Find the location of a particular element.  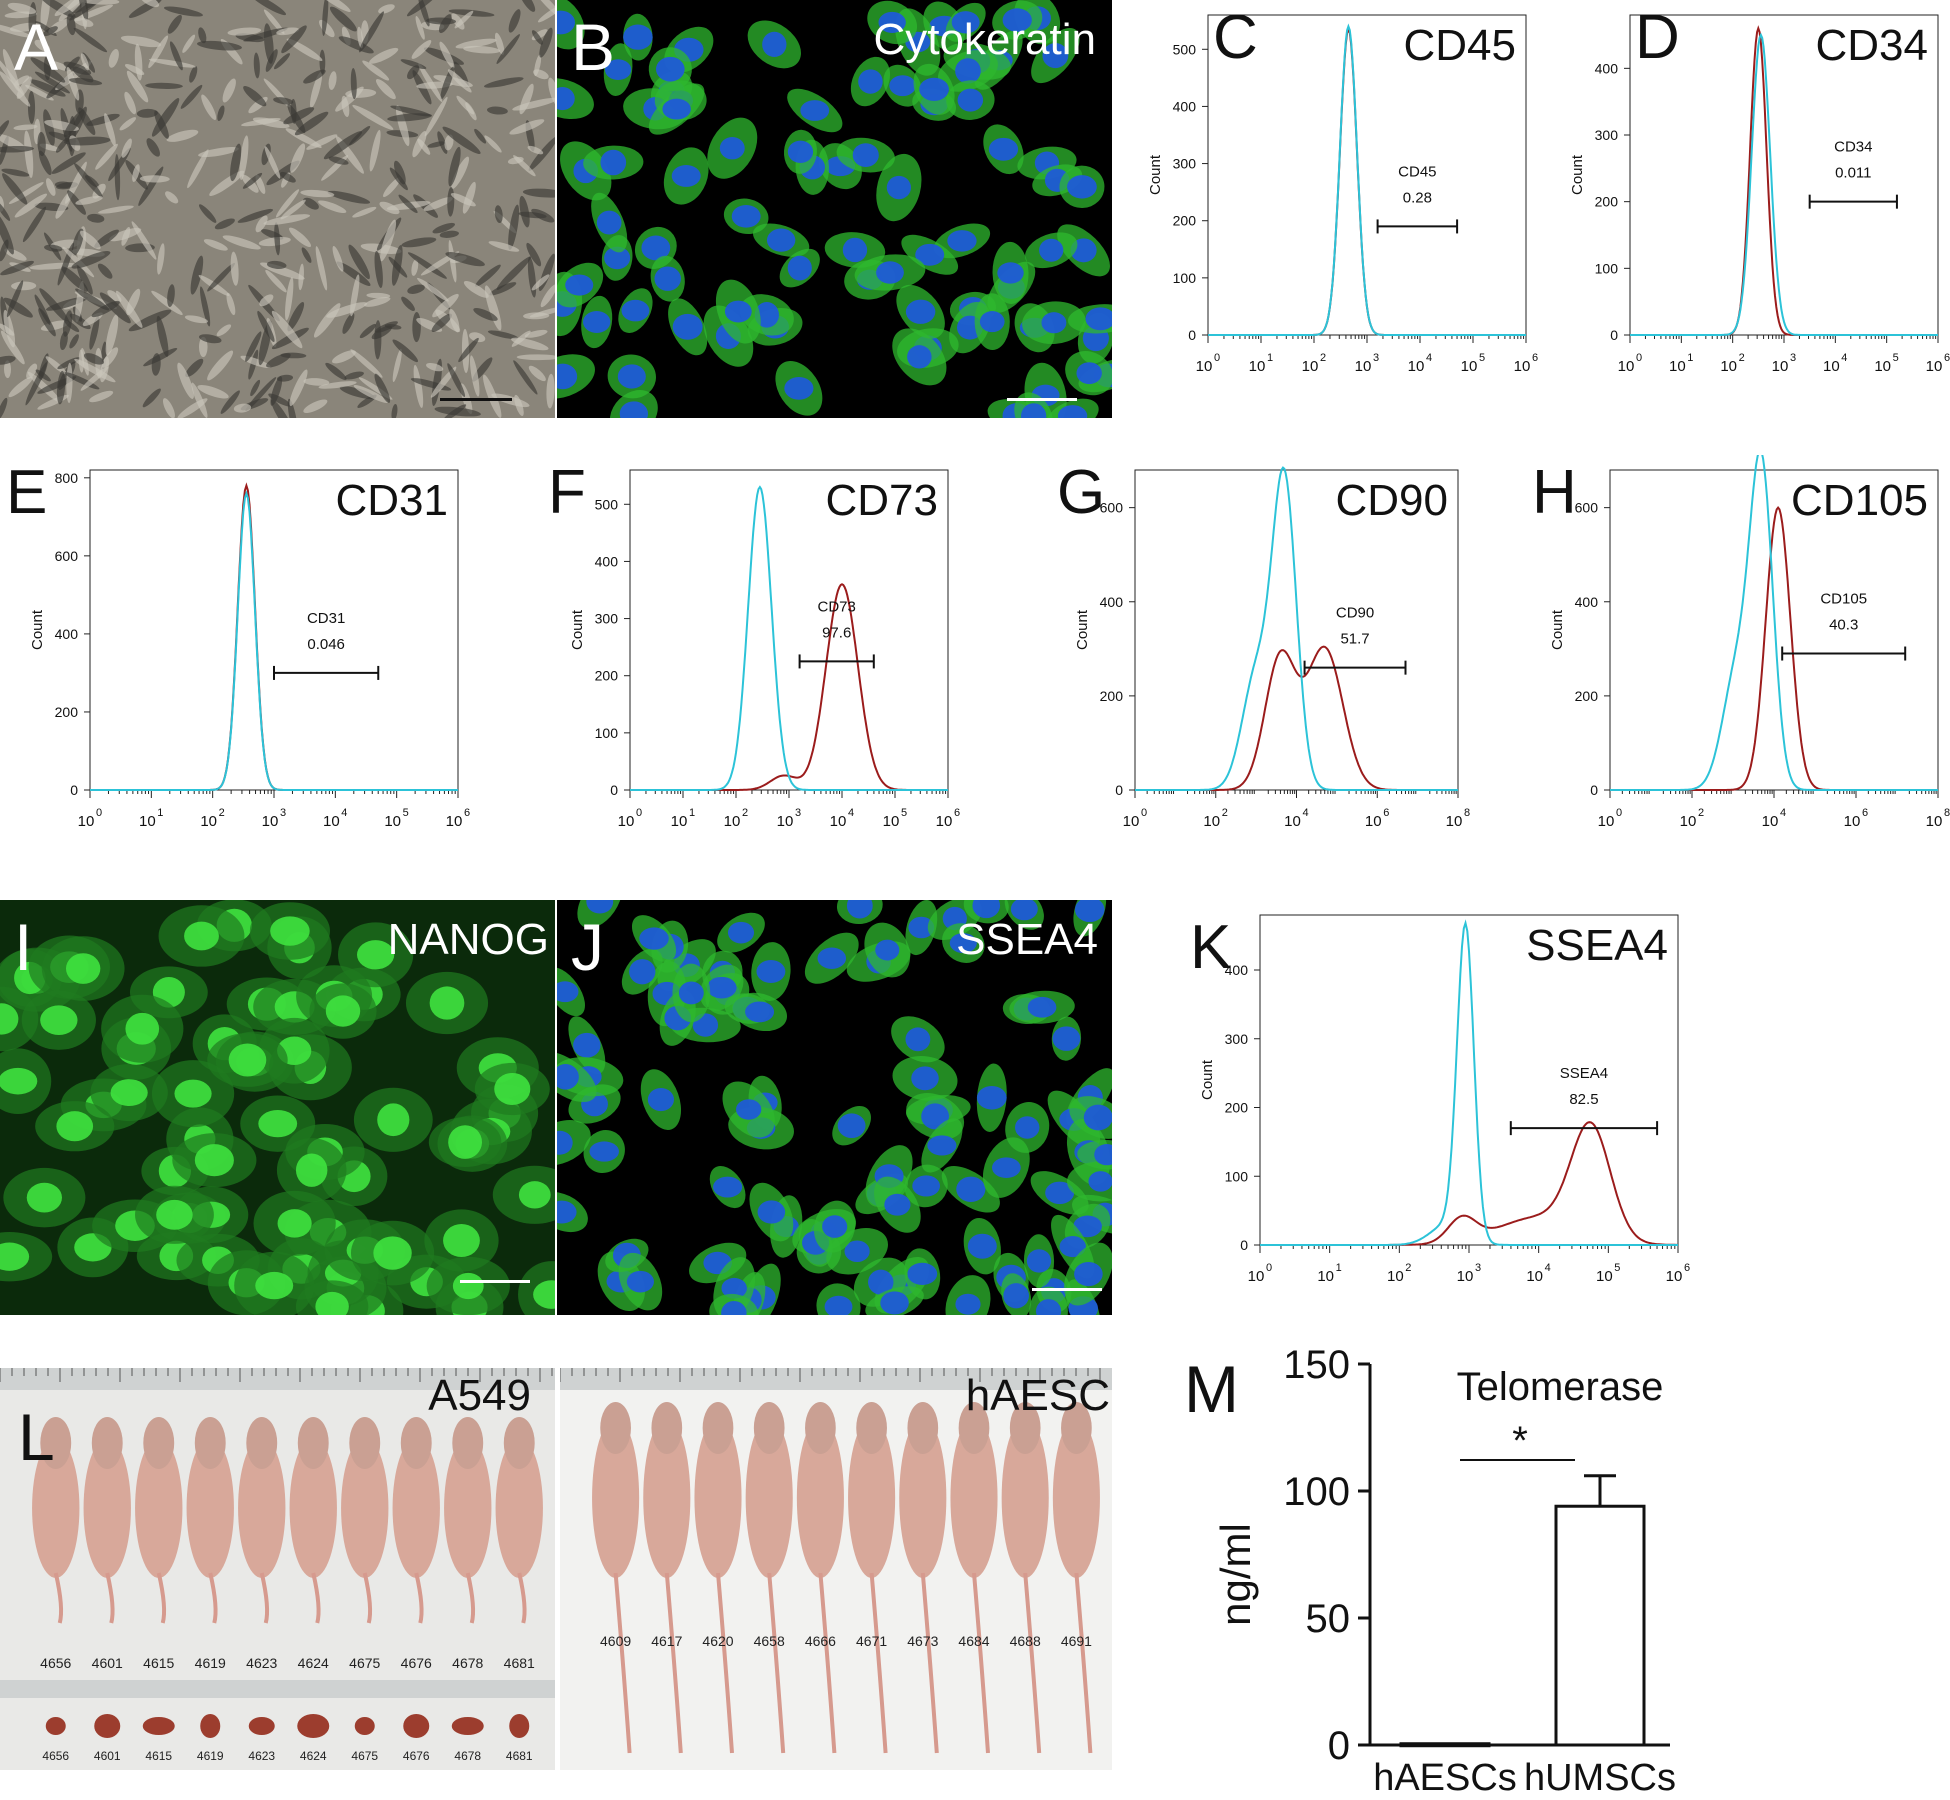

mouse-id-label: 4691 is located at coordinates (1076, 1641).